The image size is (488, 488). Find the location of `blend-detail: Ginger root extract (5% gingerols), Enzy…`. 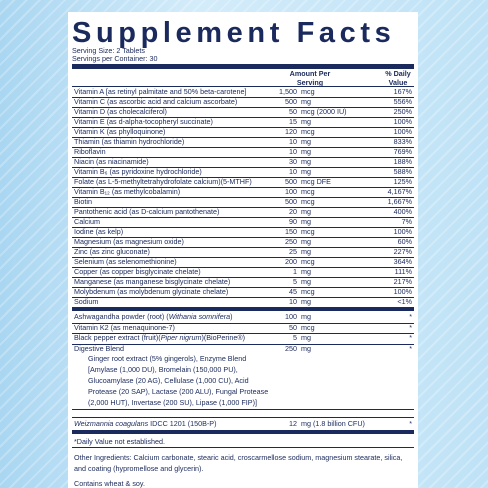

blend-detail: Ginger root extract (5% gingerols), Enzy… is located at coordinates (167, 358).